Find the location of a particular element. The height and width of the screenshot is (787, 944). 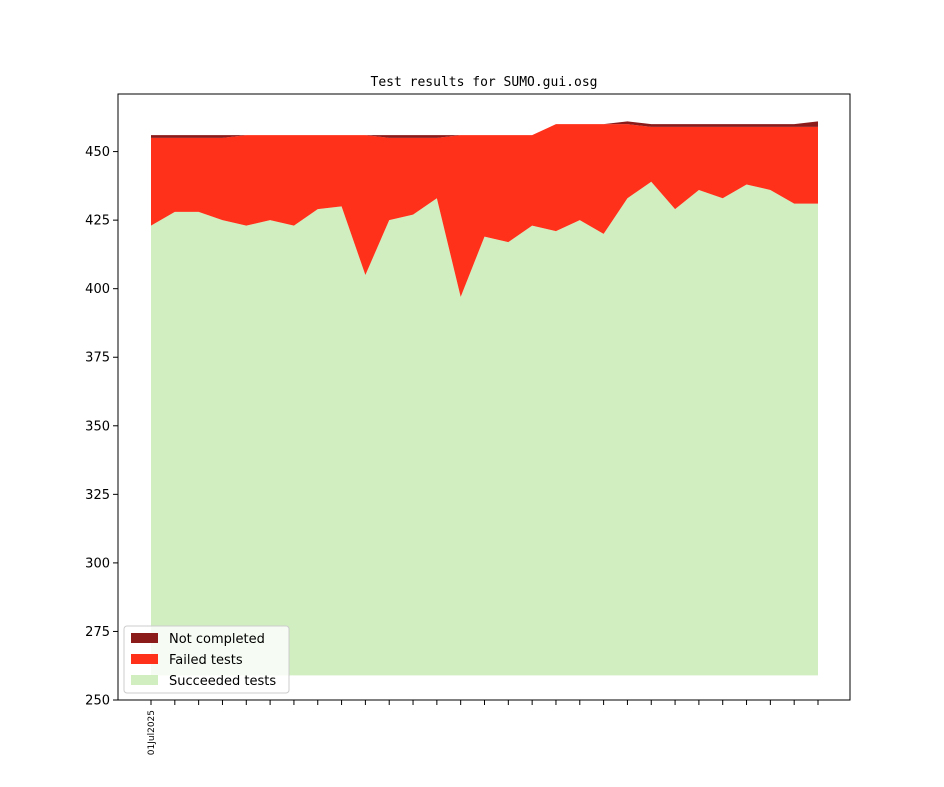

y-tick-label: 375 is located at coordinates (97, 358).